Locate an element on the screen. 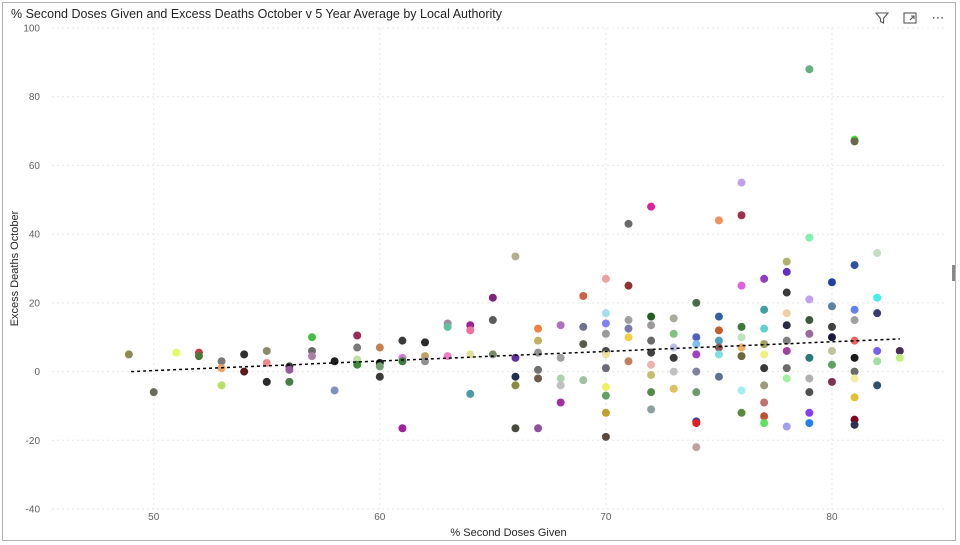 This screenshot has height=545, width=960. more-options-icon: ⋯ is located at coordinates (938, 17).